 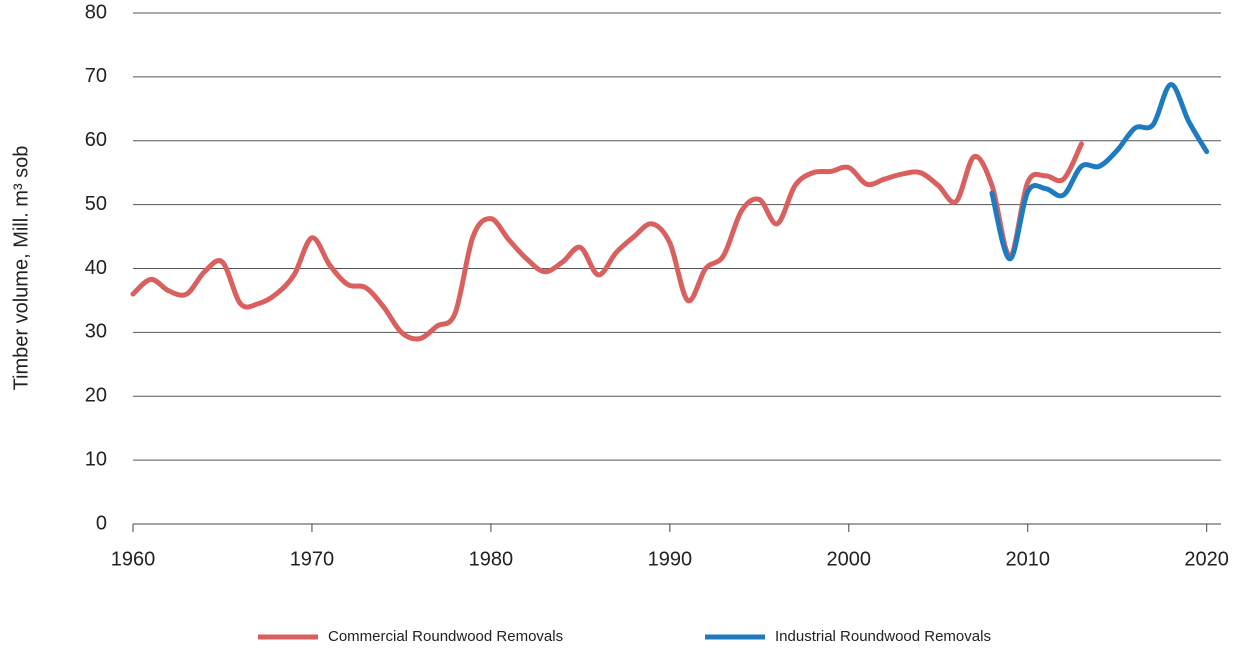 What do you see at coordinates (1206, 559) in the screenshot?
I see `x-tick-label: 2020` at bounding box center [1206, 559].